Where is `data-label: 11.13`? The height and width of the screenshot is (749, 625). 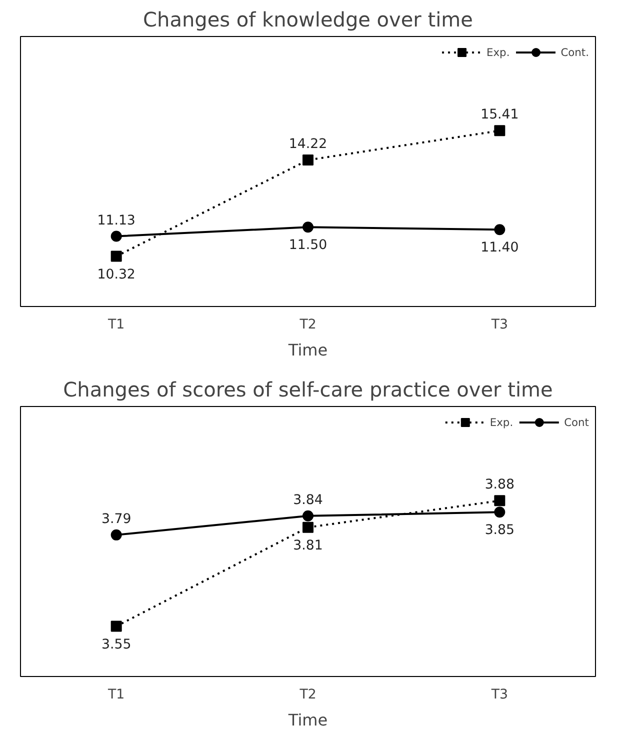
data-label: 11.13 is located at coordinates (116, 220).